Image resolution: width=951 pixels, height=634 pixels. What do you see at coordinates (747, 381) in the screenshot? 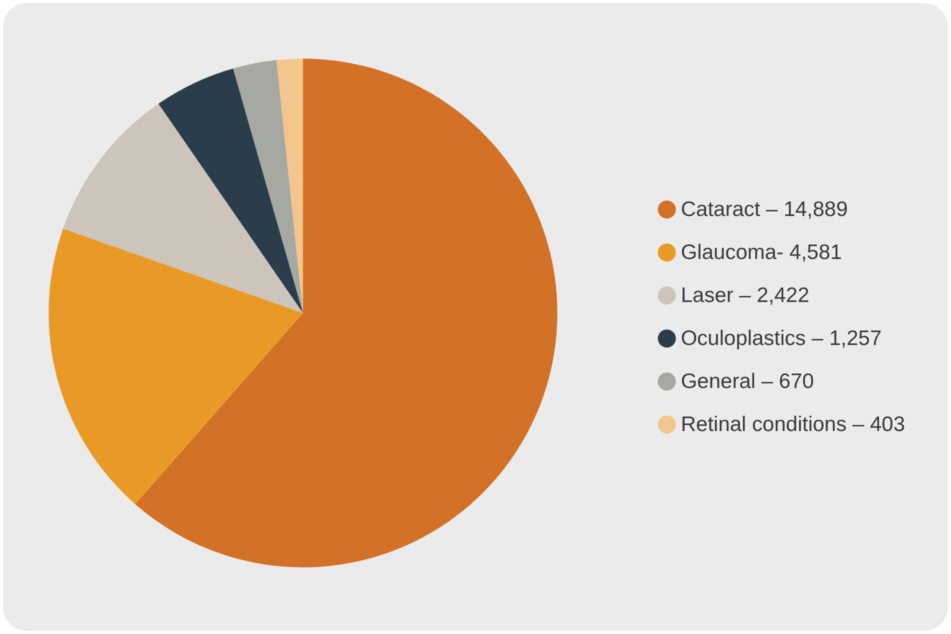
I see `legend-label: General – 670` at bounding box center [747, 381].